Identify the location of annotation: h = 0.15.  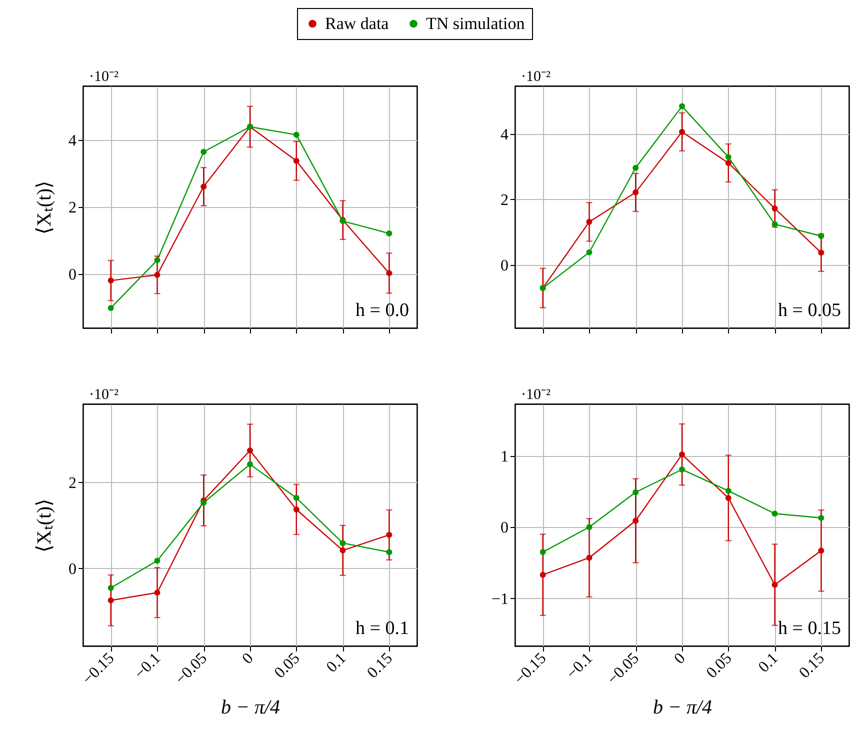
(809, 628).